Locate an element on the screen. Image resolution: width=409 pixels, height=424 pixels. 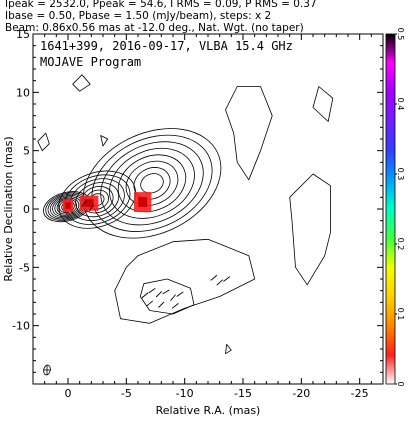
chart-title-line-2: MOJAVE Program is located at coordinates (90, 62).